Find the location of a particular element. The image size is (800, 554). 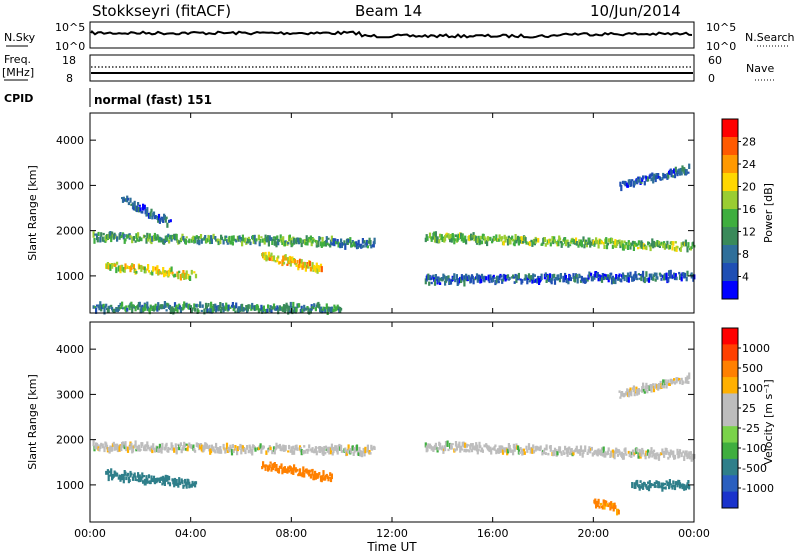

colorbar-segment is located at coordinates (730, 272).